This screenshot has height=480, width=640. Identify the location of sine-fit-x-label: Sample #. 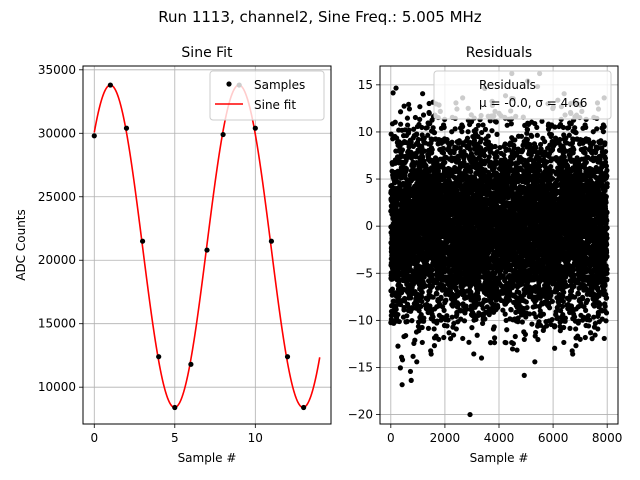
(207, 458).